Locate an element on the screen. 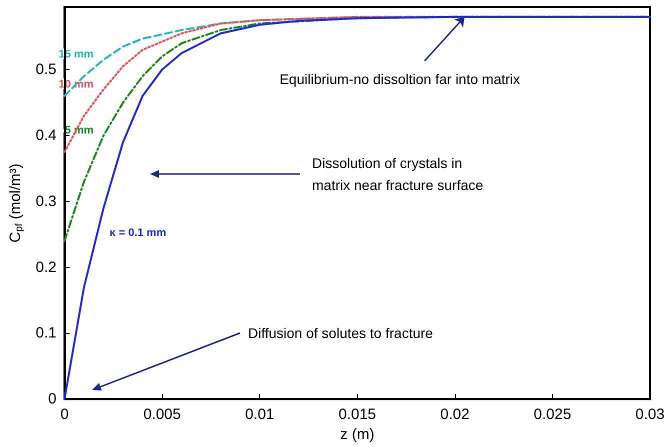 The height and width of the screenshot is (447, 668). annotation: Equilibrium-no dissoltion far into matrix is located at coordinates (400, 78).